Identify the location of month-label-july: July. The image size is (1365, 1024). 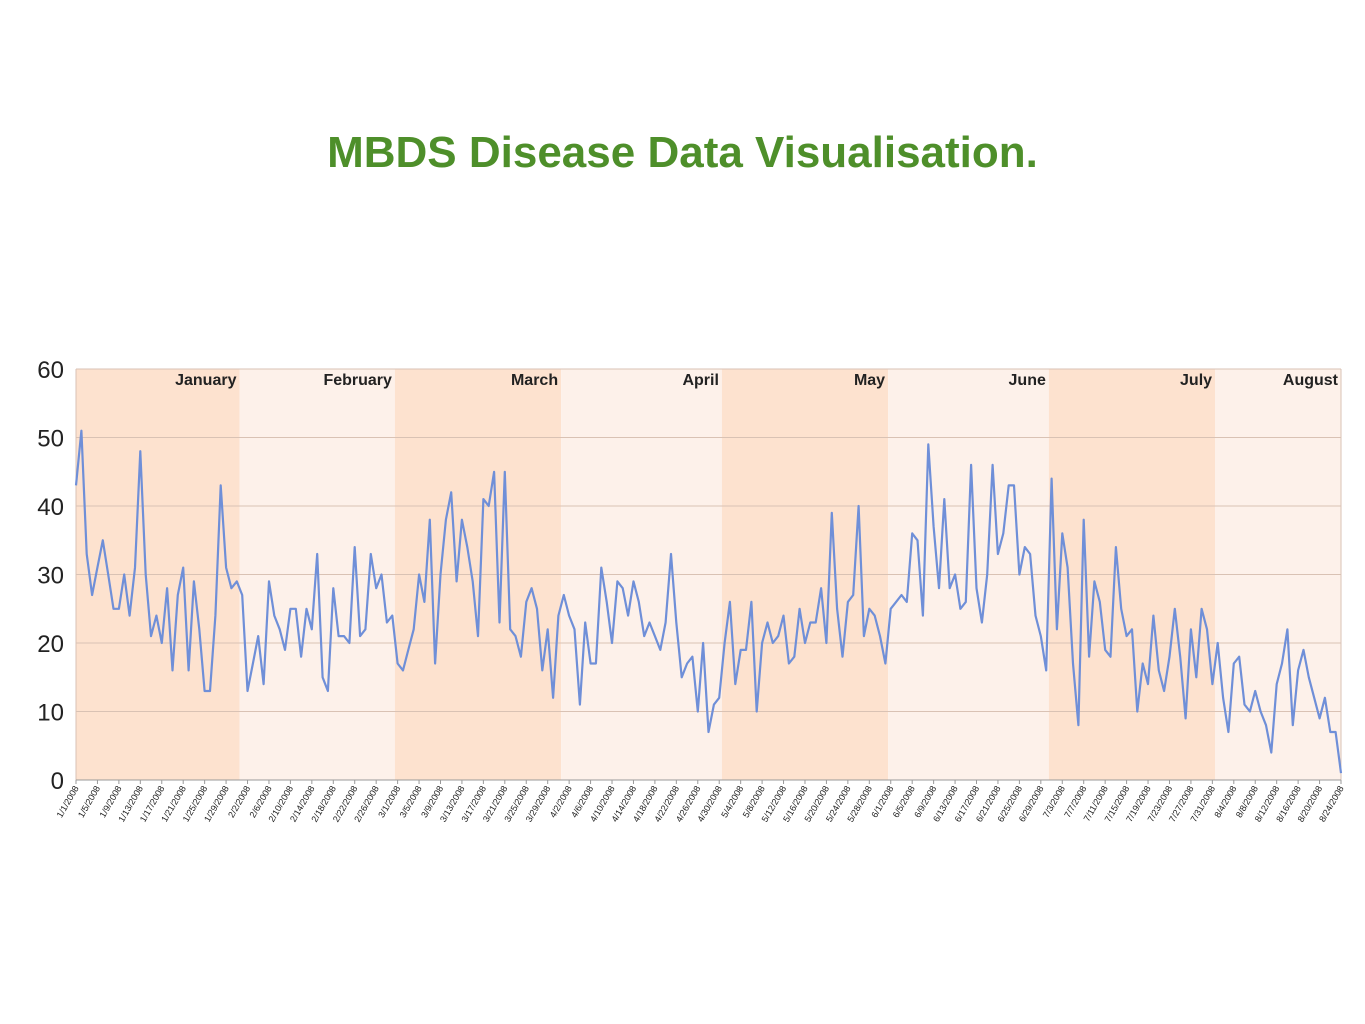
(1196, 380).